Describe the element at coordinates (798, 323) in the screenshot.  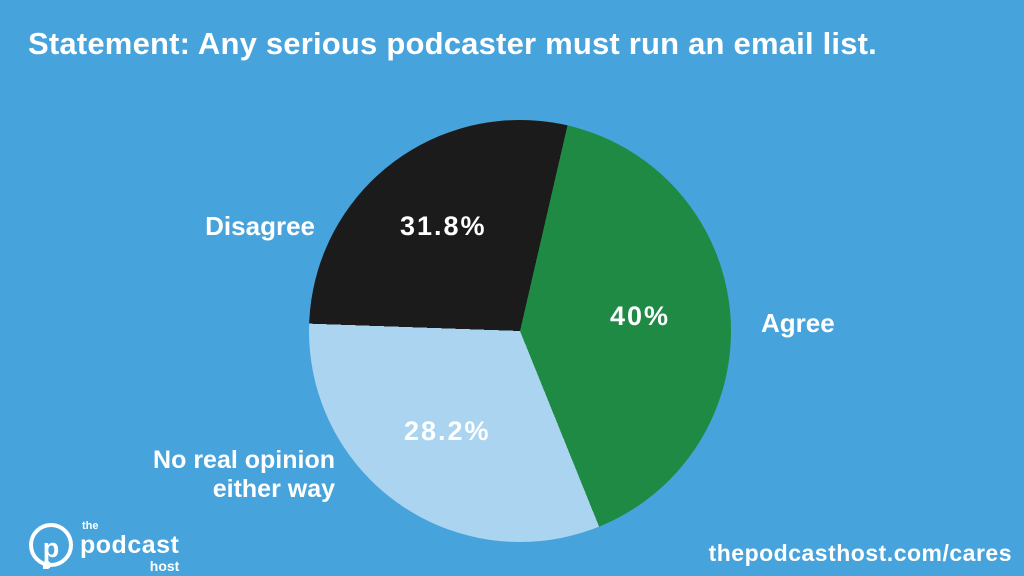
I see `pie-label-agree: Agree` at that location.